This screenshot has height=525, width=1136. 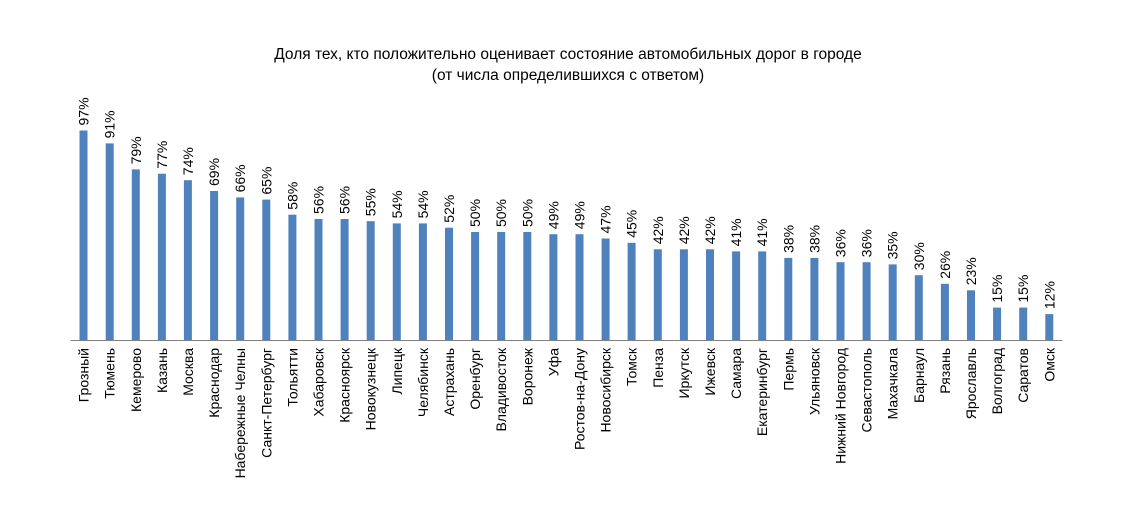 What do you see at coordinates (945, 265) in the screenshot?
I see `data-label: 26%` at bounding box center [945, 265].